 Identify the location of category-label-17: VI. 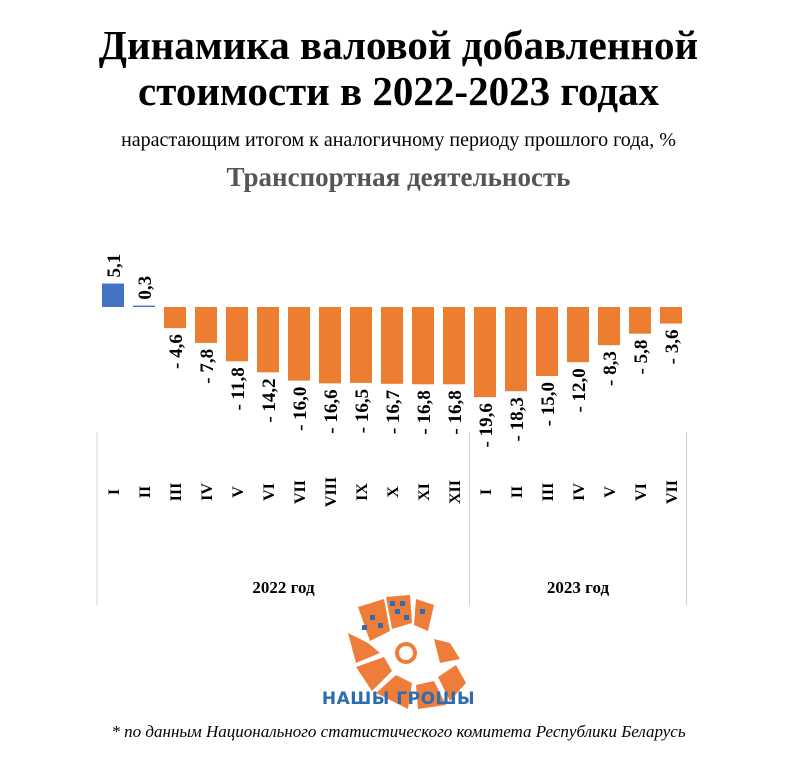
(641, 492).